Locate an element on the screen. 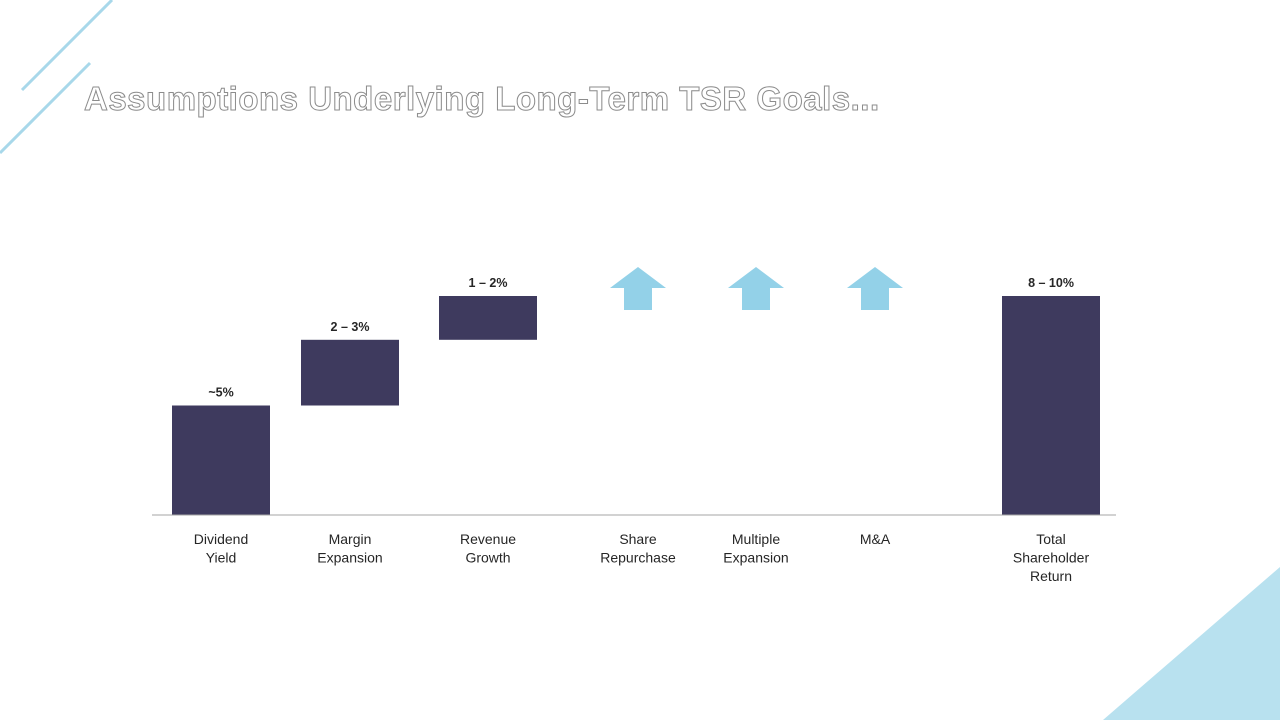 This screenshot has width=1280, height=720. bar-value-label-0: ~5% is located at coordinates (220, 393).